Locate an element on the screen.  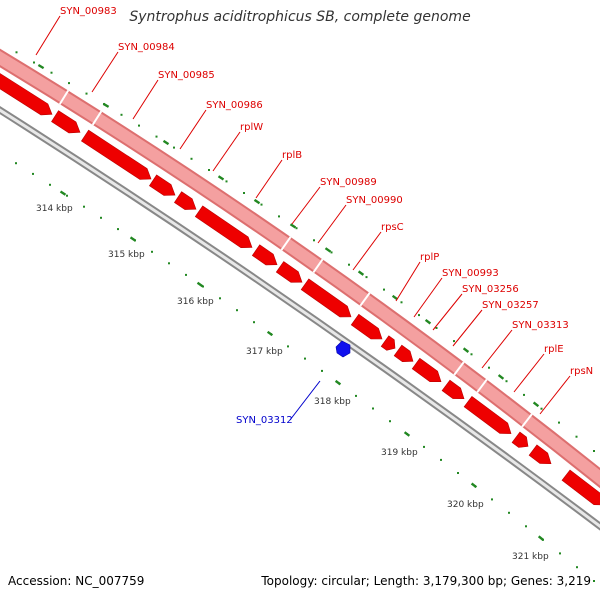
ruler-label: 316 kbp is located at coordinates (195, 302).